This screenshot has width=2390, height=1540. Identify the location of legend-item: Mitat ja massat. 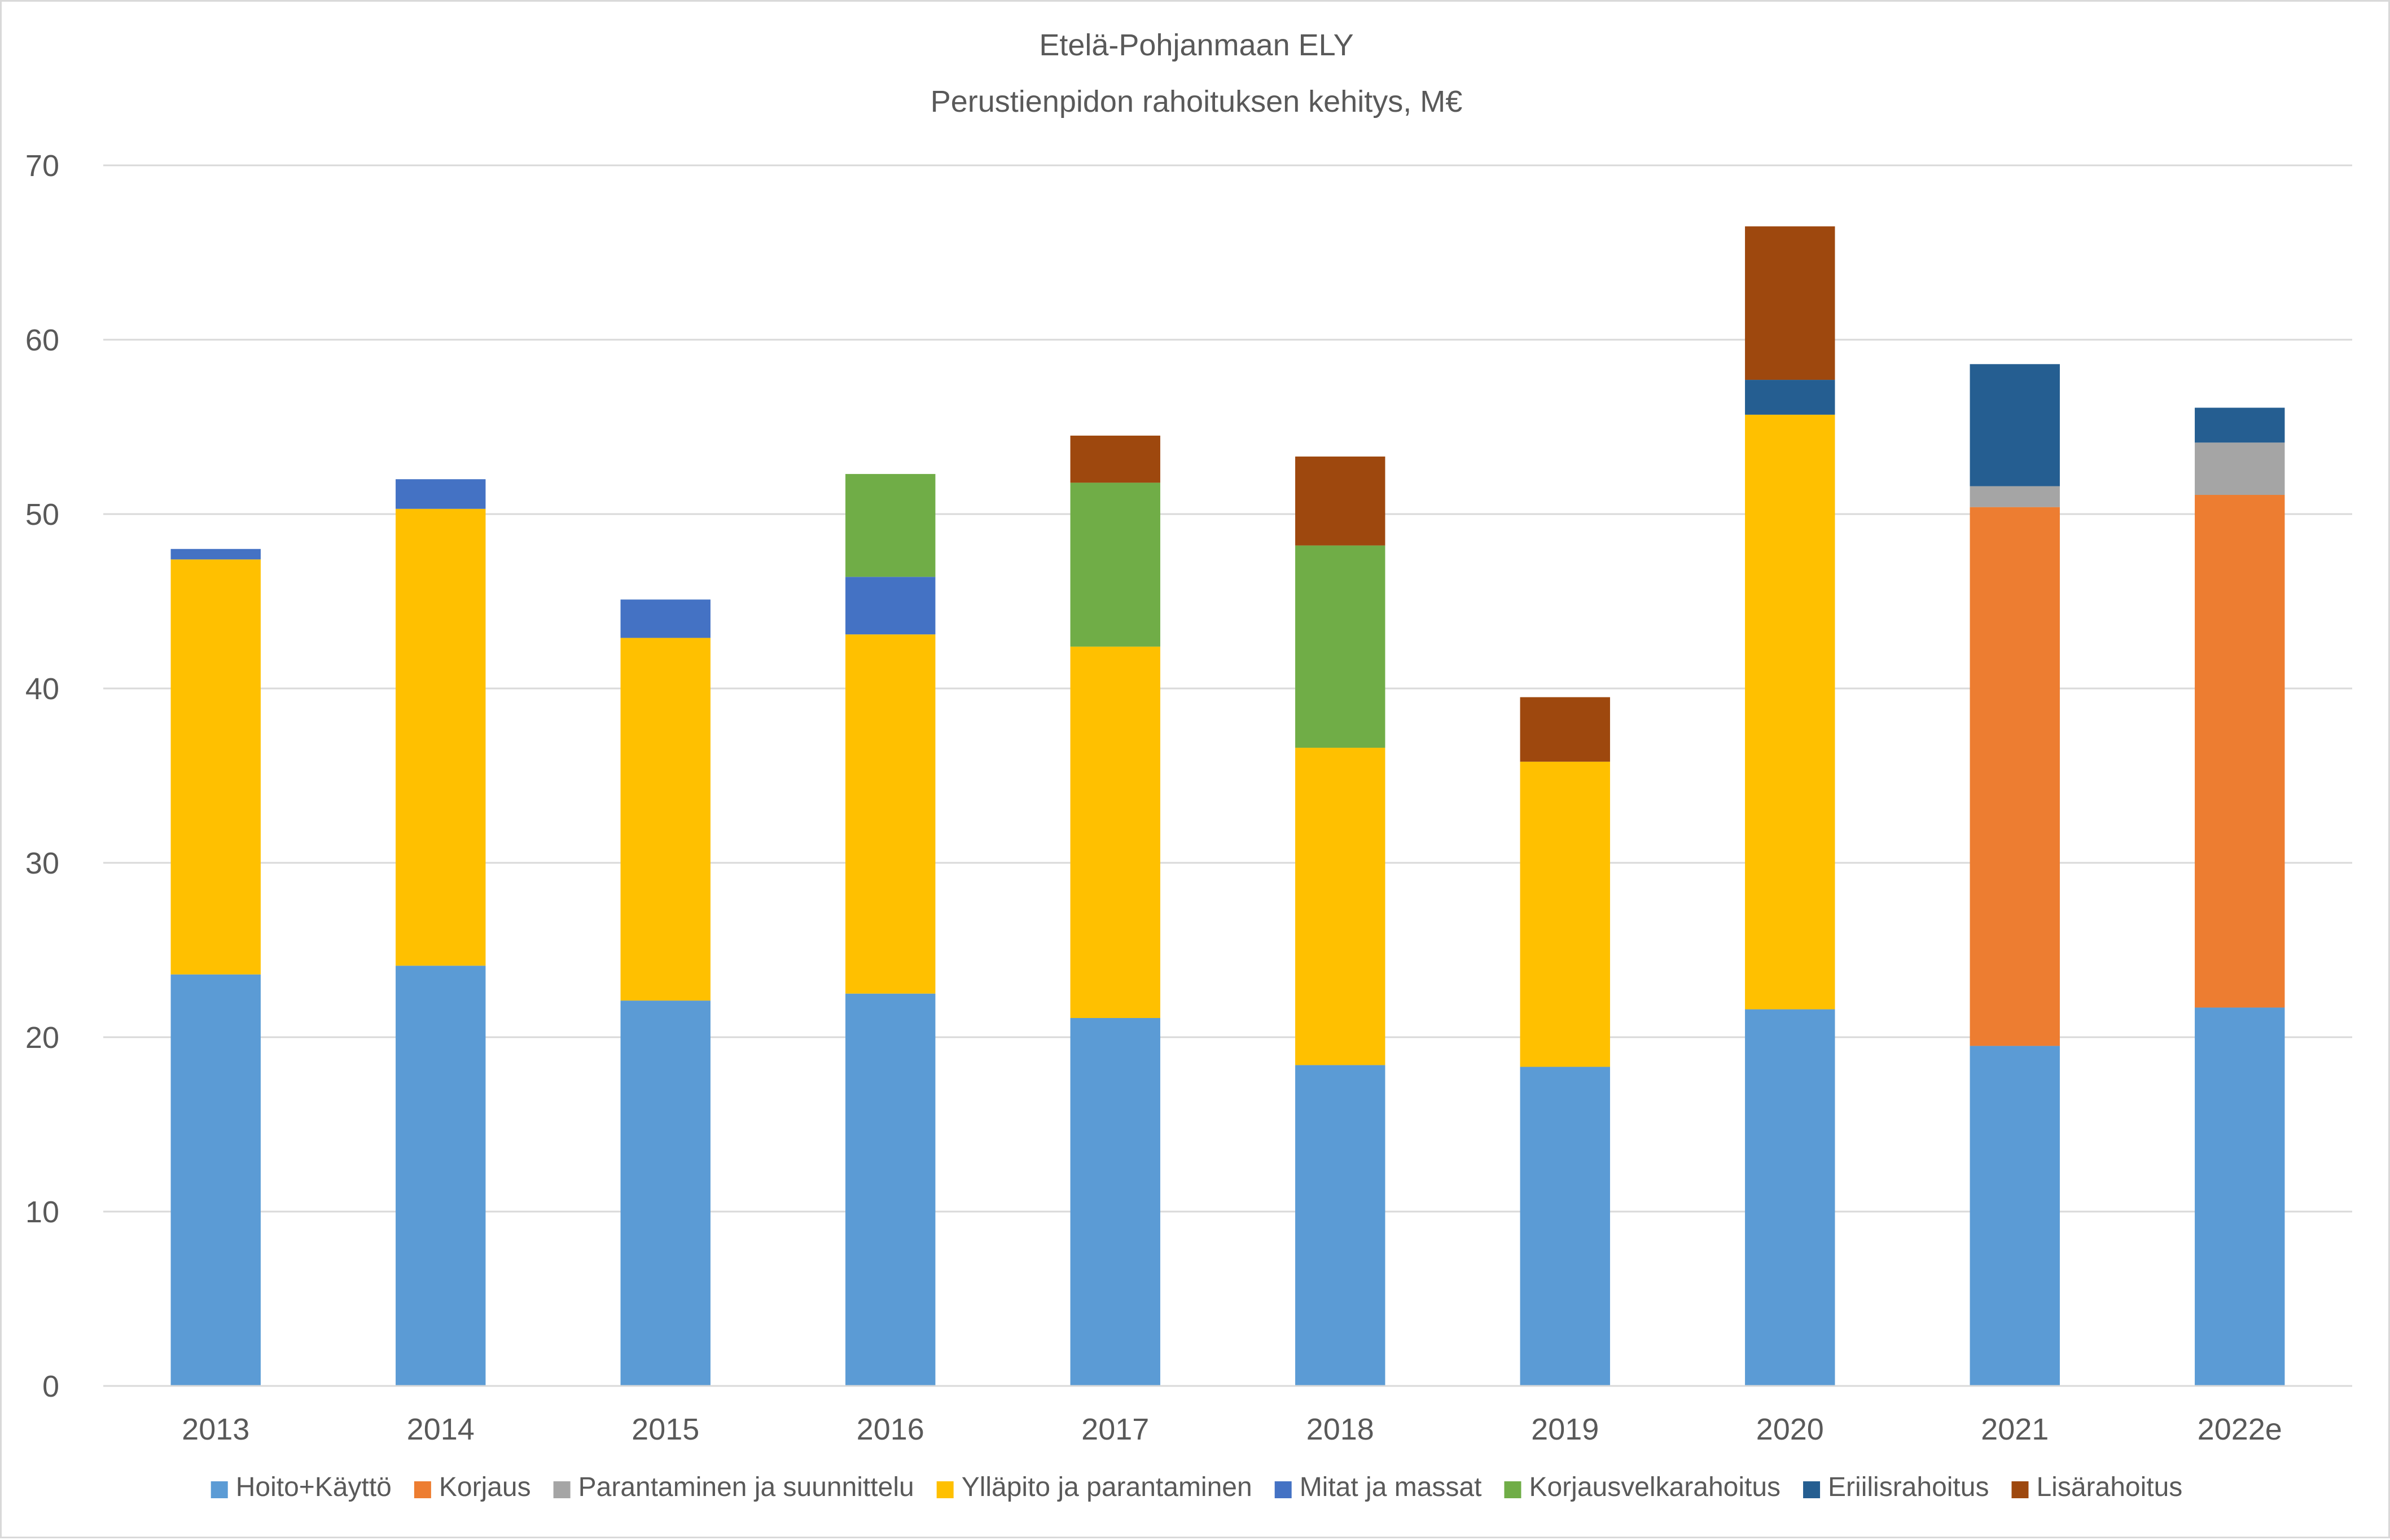
(1378, 1487).